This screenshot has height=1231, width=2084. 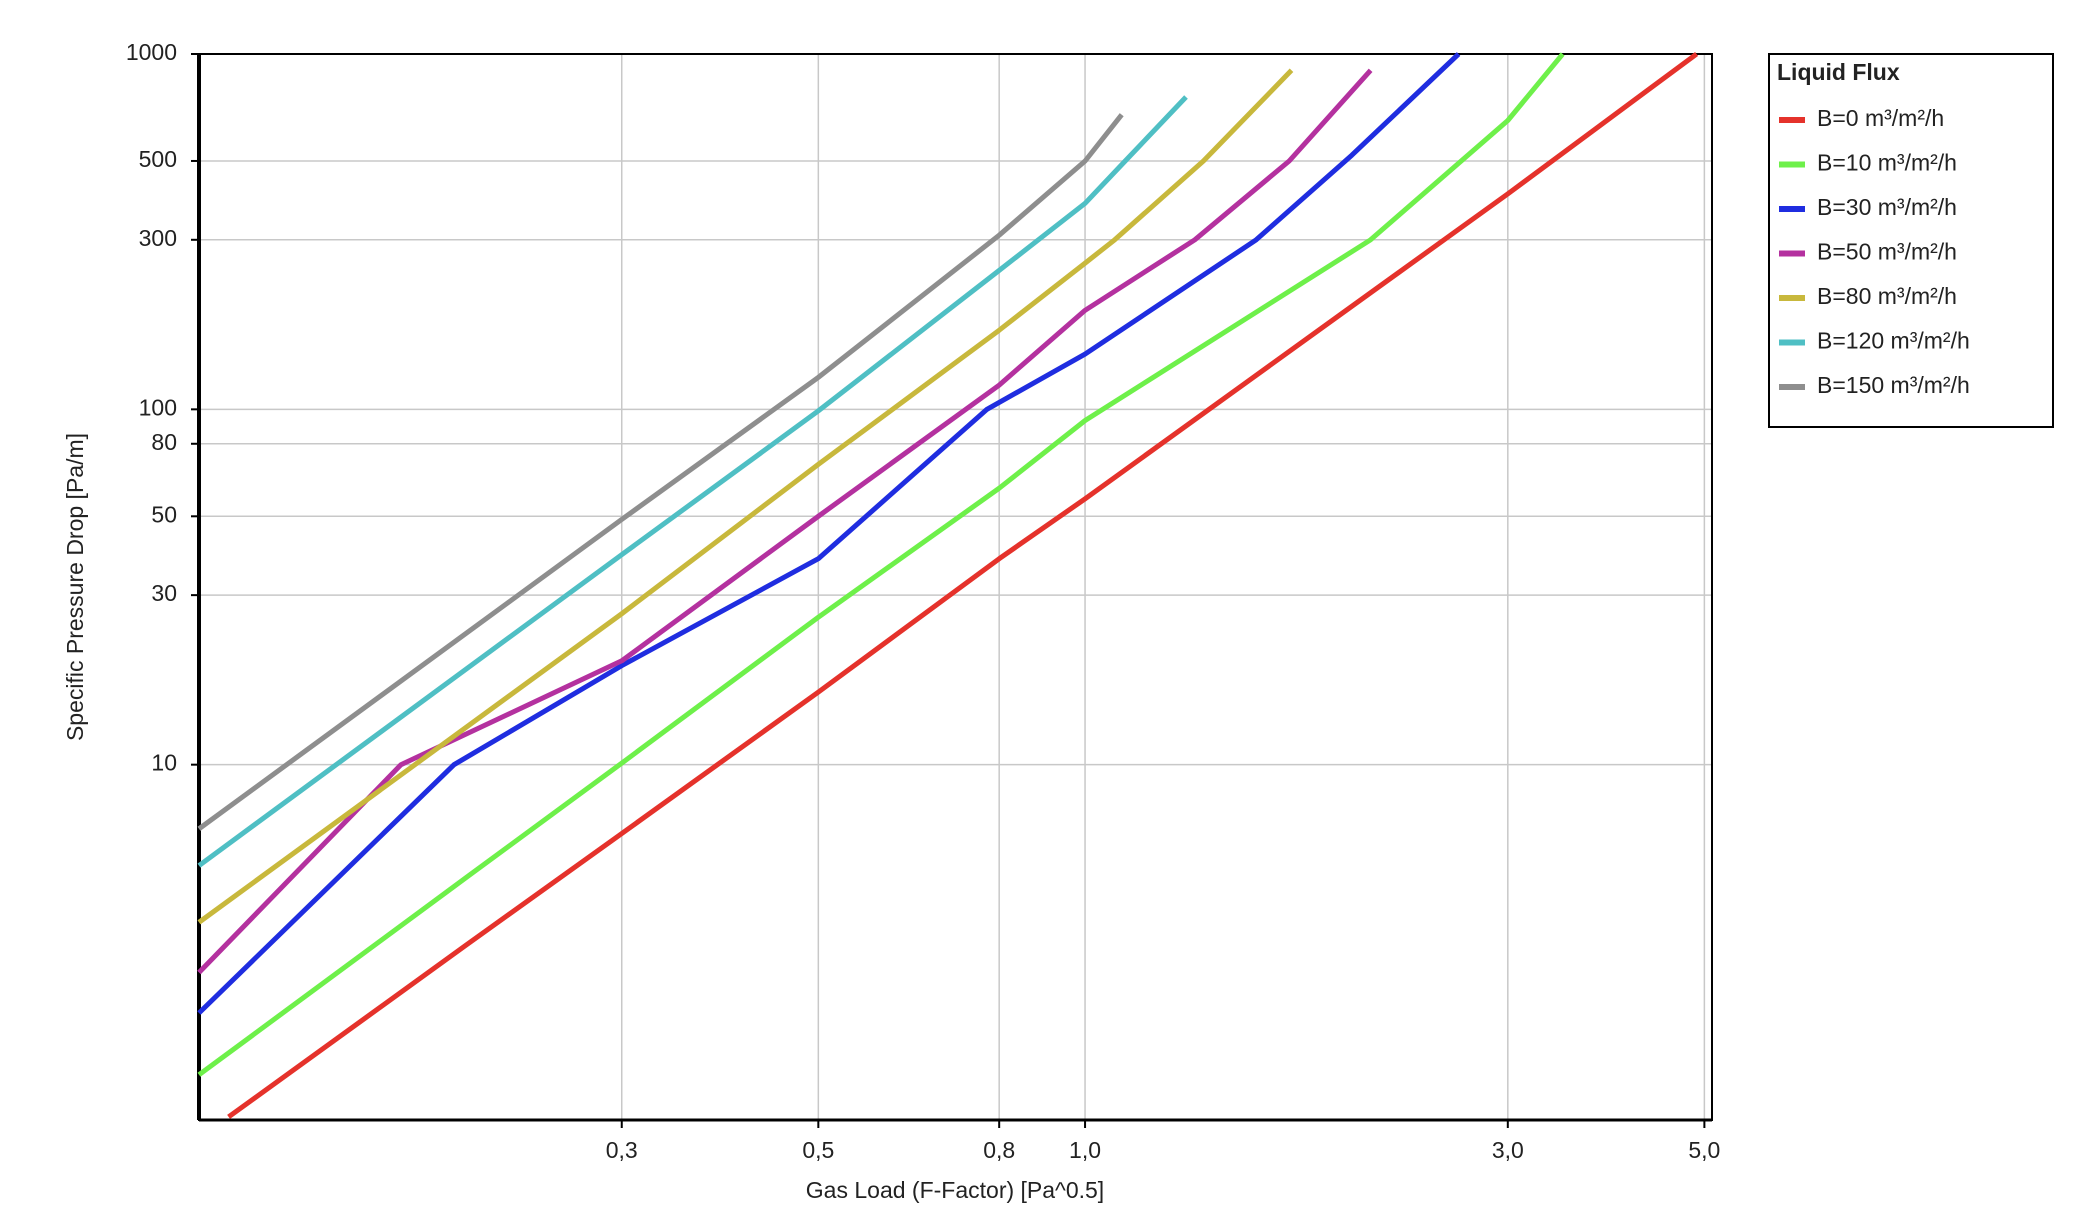 What do you see at coordinates (164, 442) in the screenshot?
I see `y-tick-label: 80` at bounding box center [164, 442].